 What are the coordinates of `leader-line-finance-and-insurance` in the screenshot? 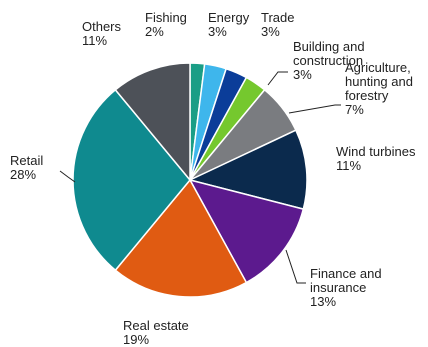 It's located at (295, 266).